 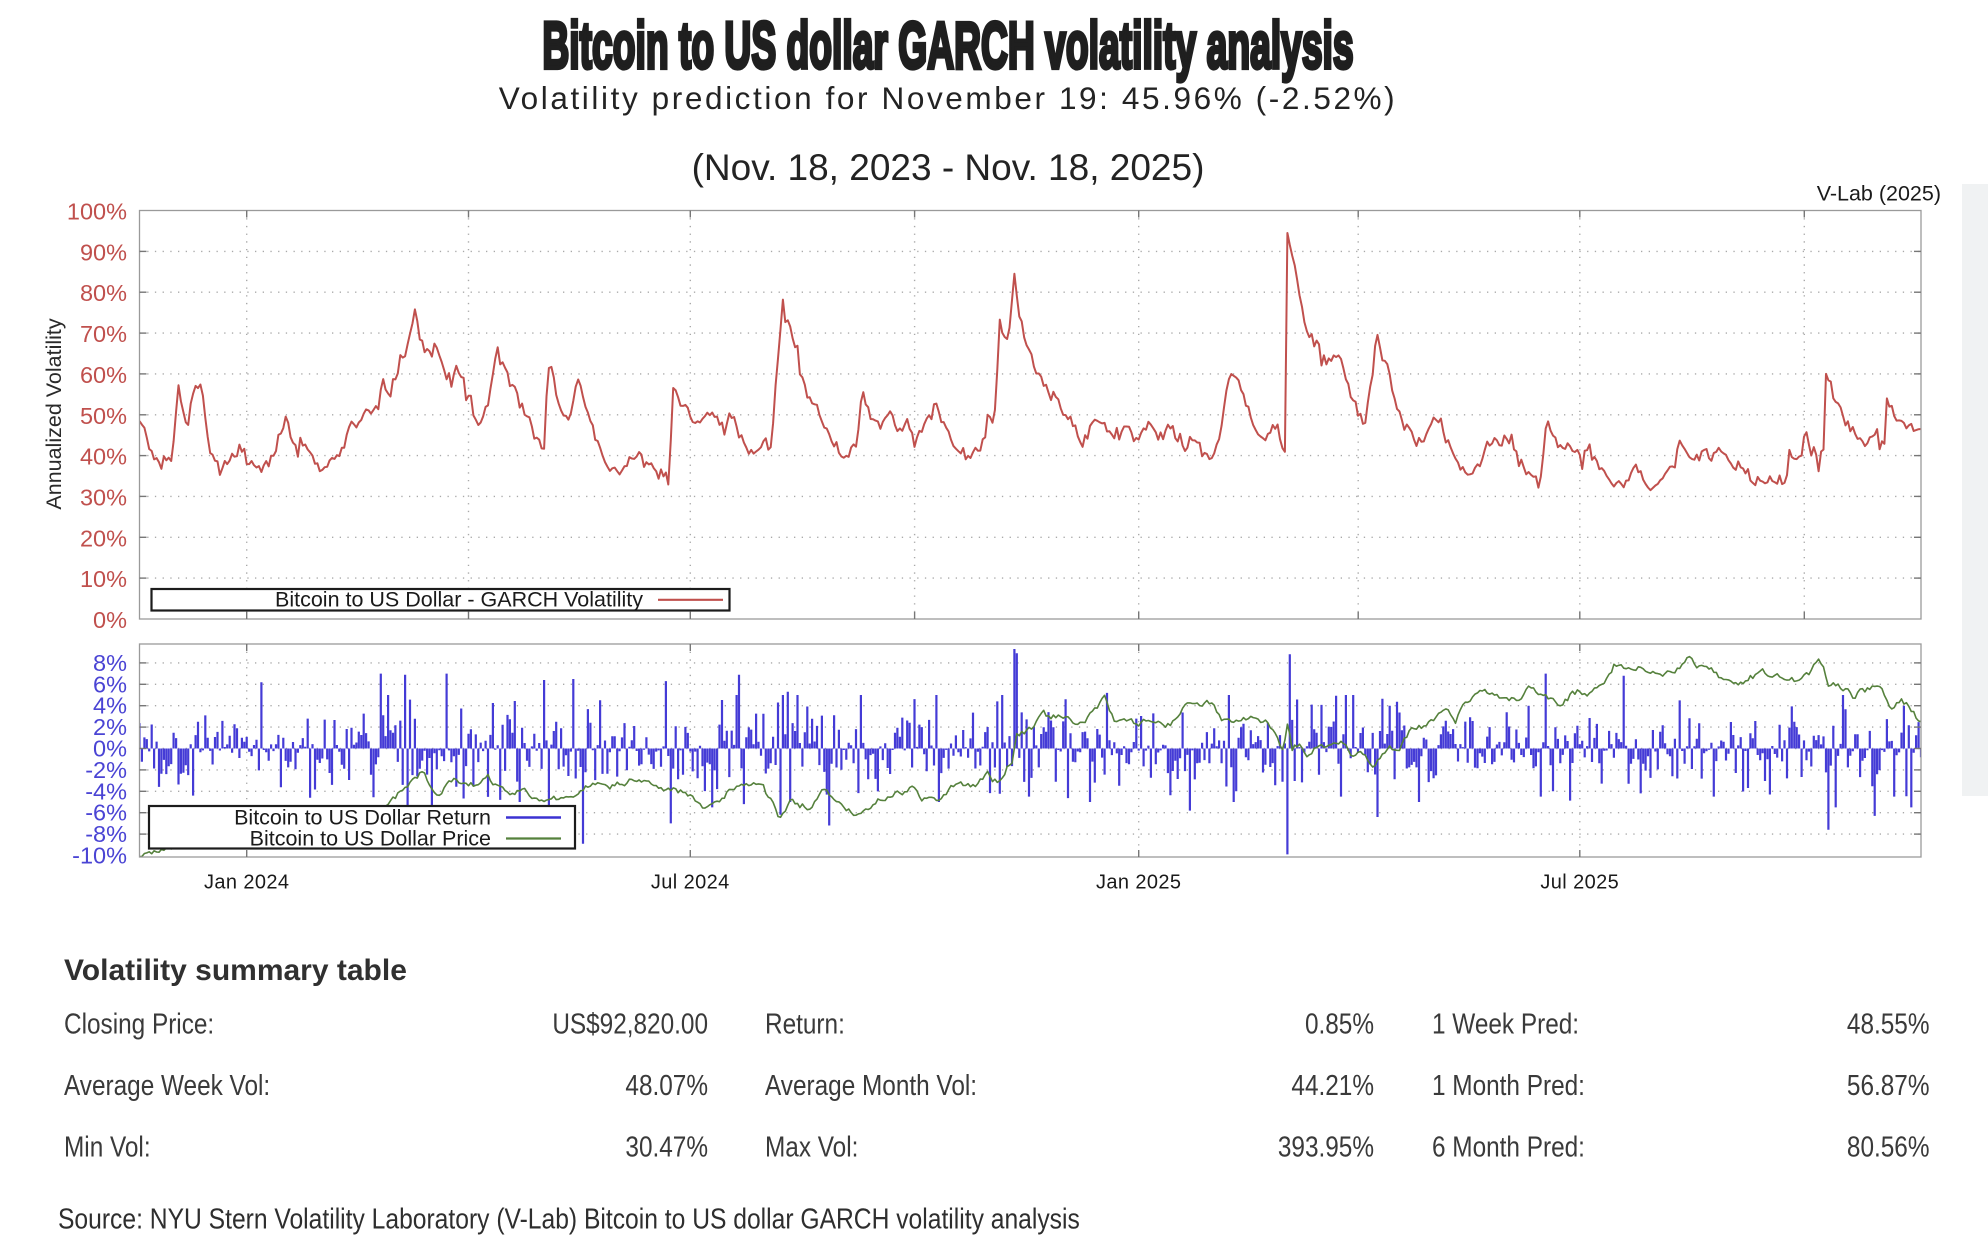 What do you see at coordinates (805, 1024) in the screenshot?
I see `svg-text: Return:` at bounding box center [805, 1024].